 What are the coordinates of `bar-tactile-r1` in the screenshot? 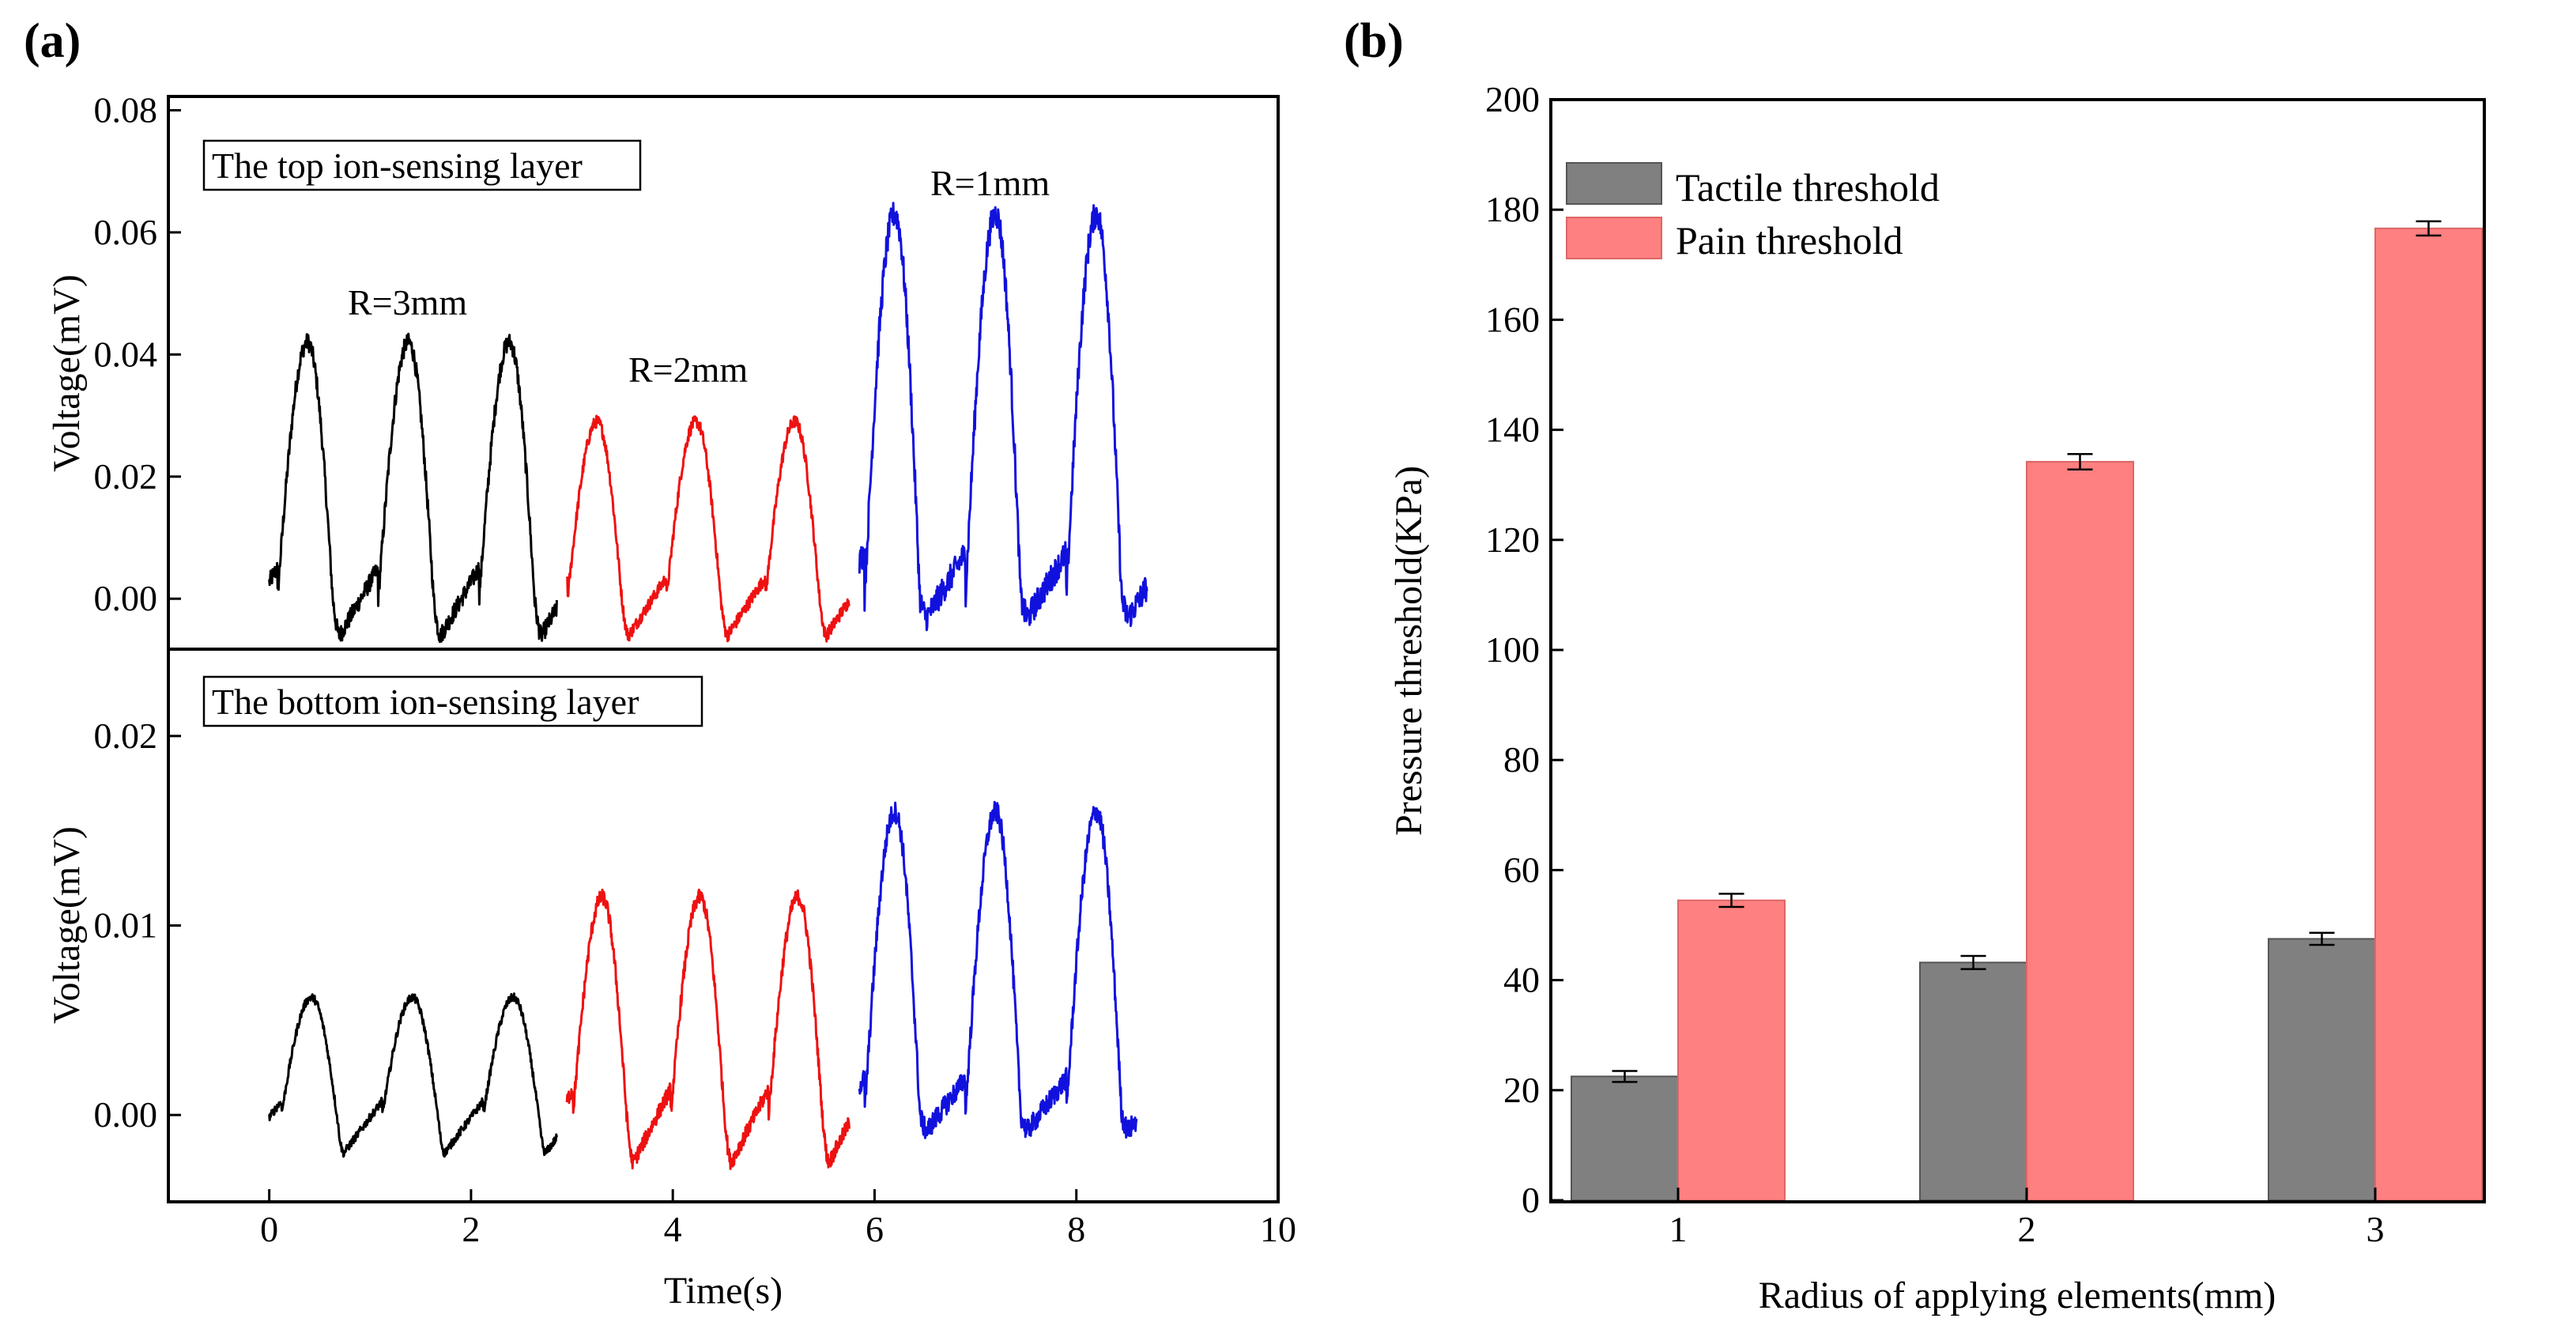 It's located at (1625, 1139).